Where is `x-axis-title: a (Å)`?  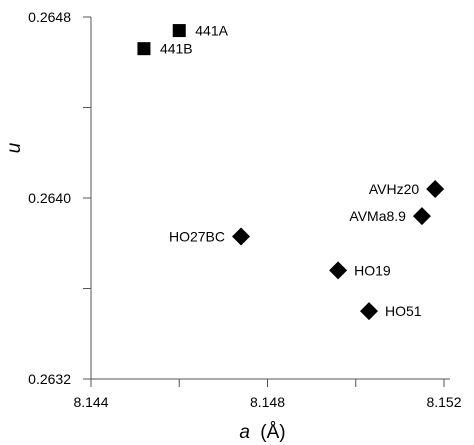 x-axis-title: a (Å) is located at coordinates (262, 432).